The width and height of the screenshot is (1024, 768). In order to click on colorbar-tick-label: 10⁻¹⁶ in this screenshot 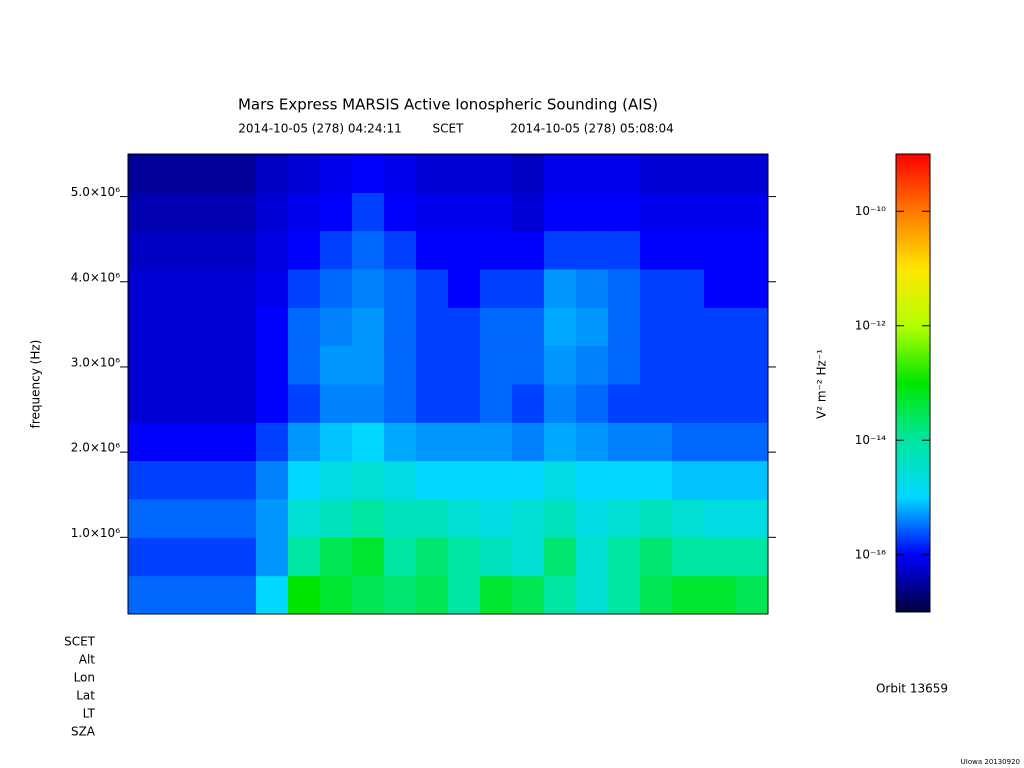, I will do `click(870, 554)`.